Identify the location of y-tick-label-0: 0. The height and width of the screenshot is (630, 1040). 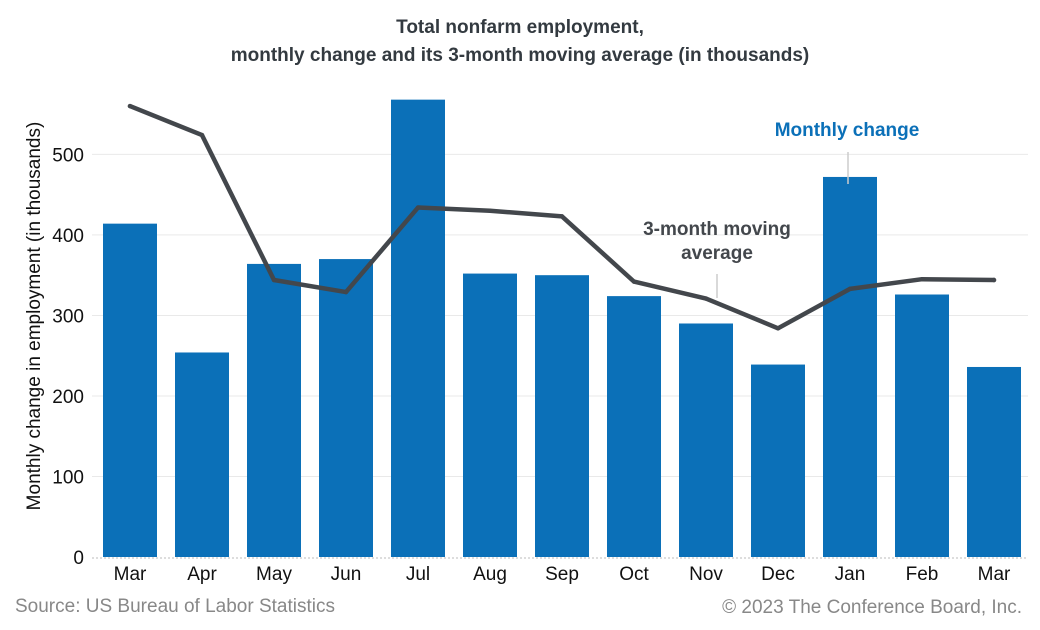
(78, 558).